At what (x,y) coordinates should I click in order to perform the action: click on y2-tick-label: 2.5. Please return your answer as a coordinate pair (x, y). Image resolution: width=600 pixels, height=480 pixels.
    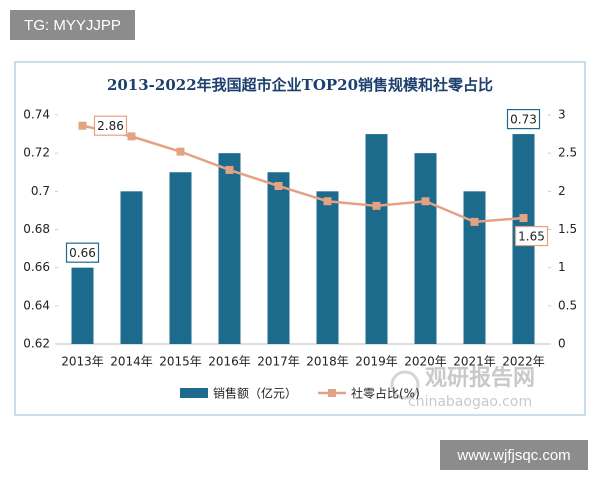
    Looking at the image, I should click on (567, 153).